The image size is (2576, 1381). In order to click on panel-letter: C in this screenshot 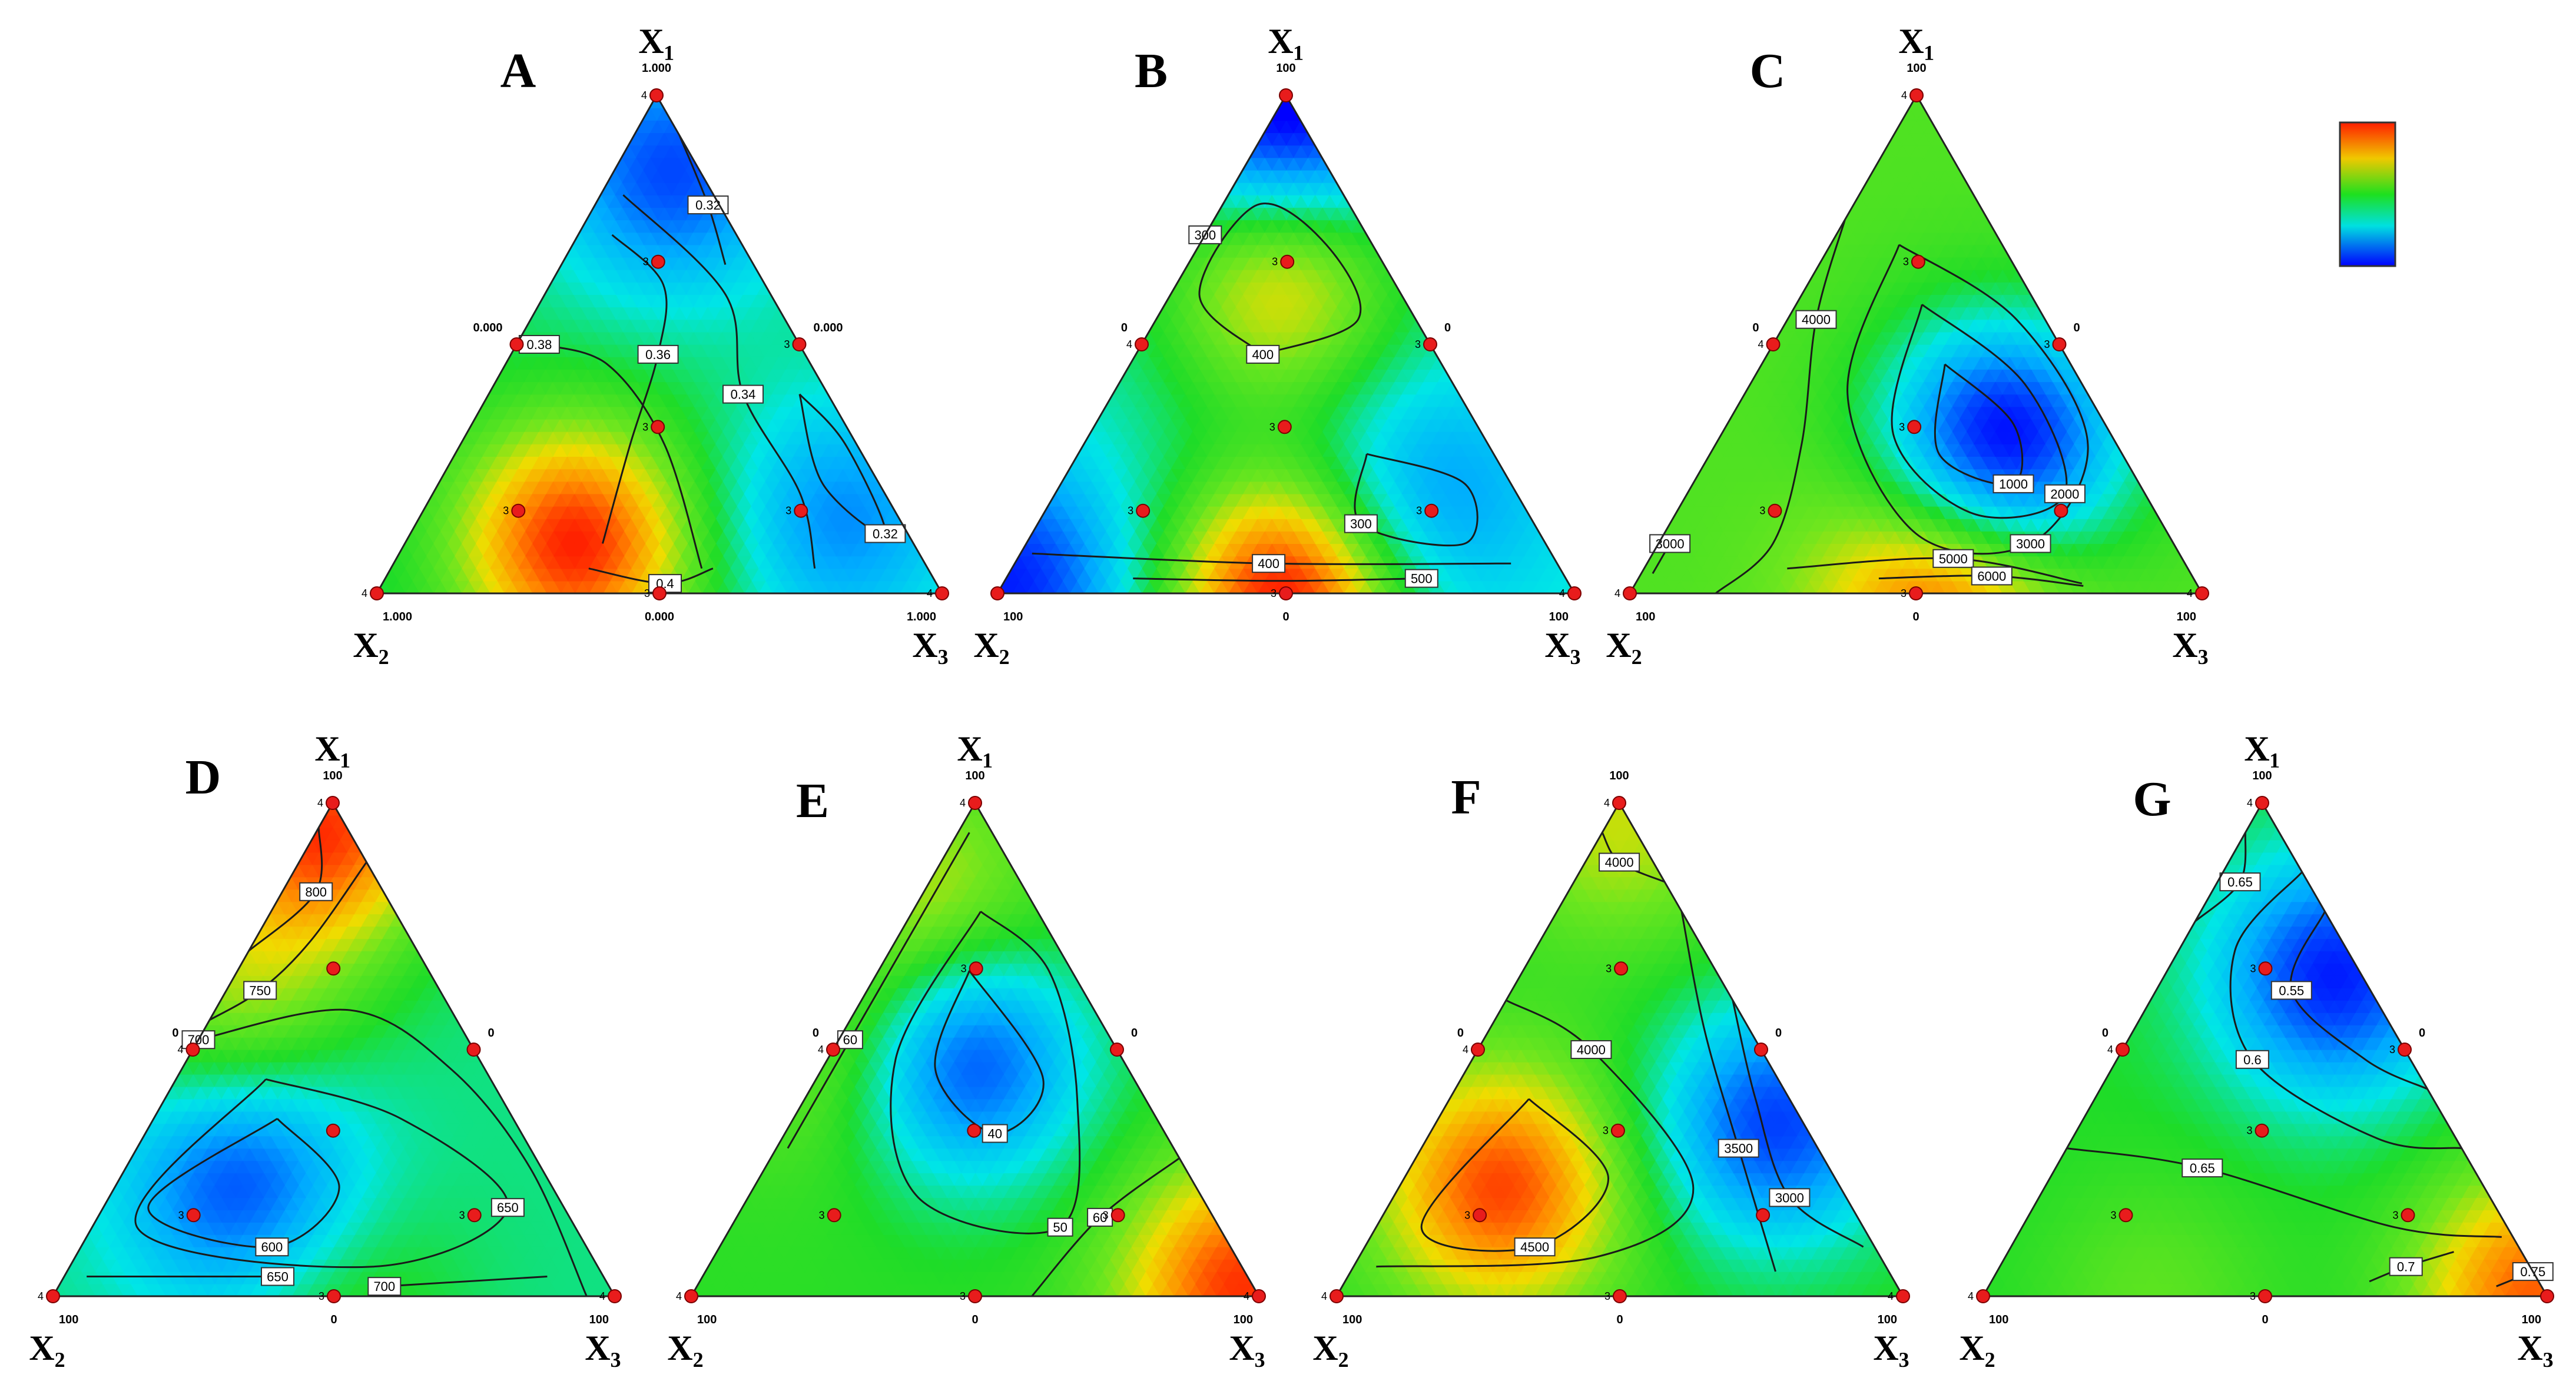, I will do `click(1768, 71)`.